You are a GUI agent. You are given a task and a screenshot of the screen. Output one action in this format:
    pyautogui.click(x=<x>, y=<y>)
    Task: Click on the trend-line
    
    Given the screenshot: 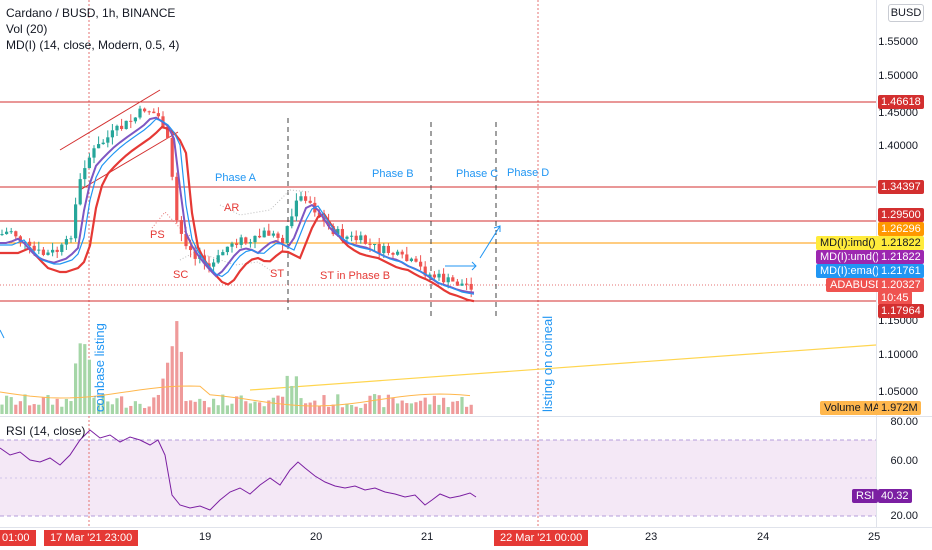 What is the action you would take?
    pyautogui.click(x=563, y=367)
    